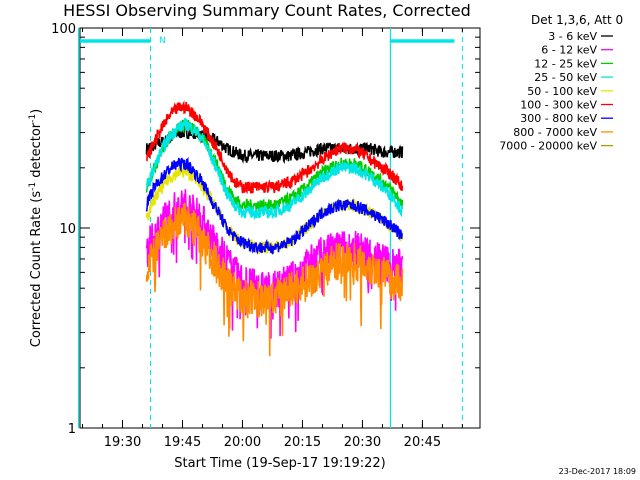 The width and height of the screenshot is (640, 480). I want to click on y-axis-label: Corrected Count Rate (s-1 detector-1), so click(36, 228).